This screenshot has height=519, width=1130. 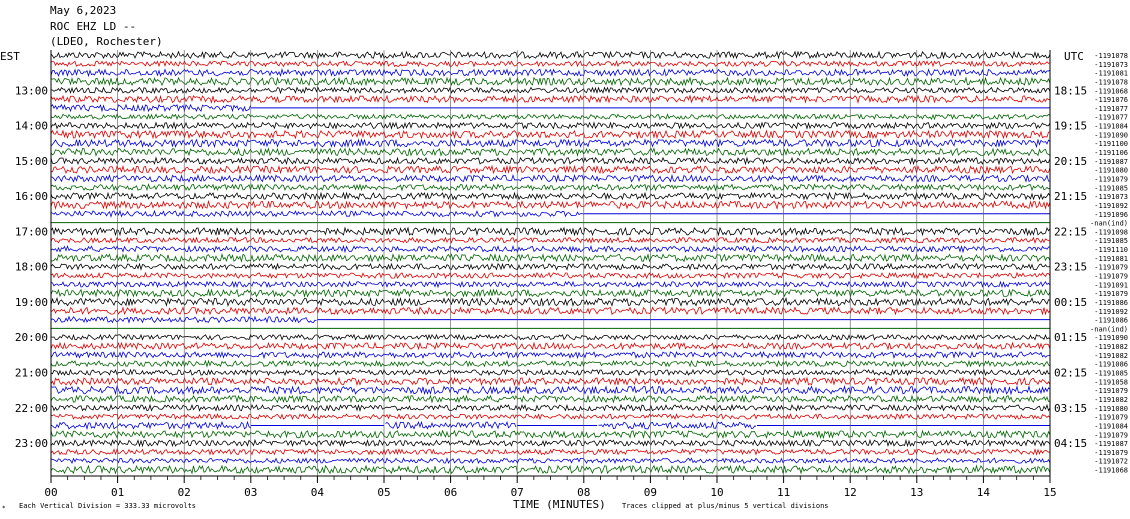 What do you see at coordinates (10, 56) in the screenshot?
I see `left-timezone-label: EST` at bounding box center [10, 56].